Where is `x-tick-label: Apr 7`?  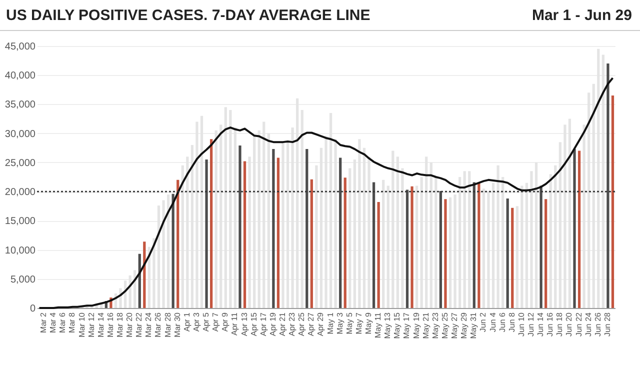 x-tick-label: Apr 7 is located at coordinates (215, 322).